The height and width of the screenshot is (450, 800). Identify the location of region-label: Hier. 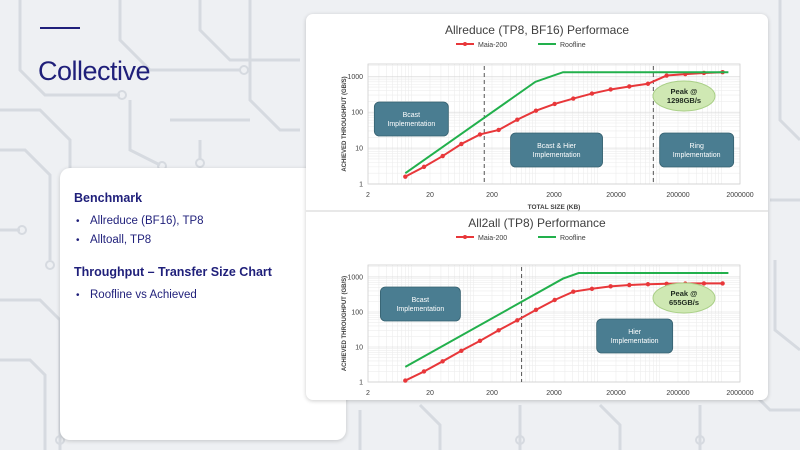
(635, 332).